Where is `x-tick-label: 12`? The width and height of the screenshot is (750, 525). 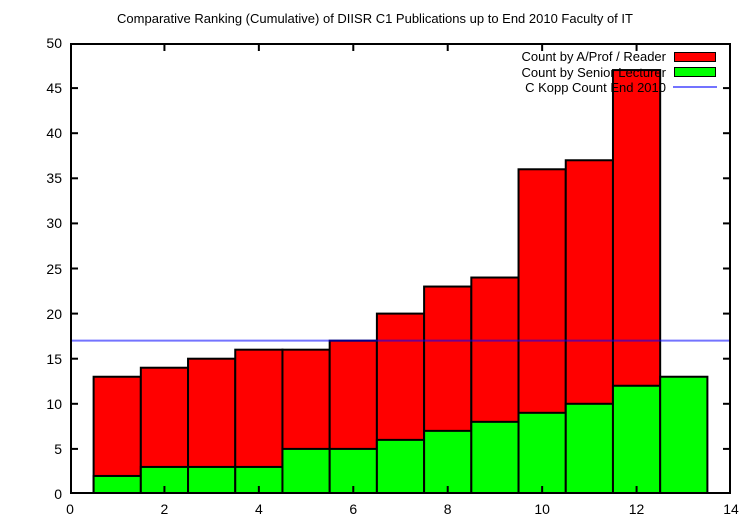 x-tick-label: 12 is located at coordinates (636, 509).